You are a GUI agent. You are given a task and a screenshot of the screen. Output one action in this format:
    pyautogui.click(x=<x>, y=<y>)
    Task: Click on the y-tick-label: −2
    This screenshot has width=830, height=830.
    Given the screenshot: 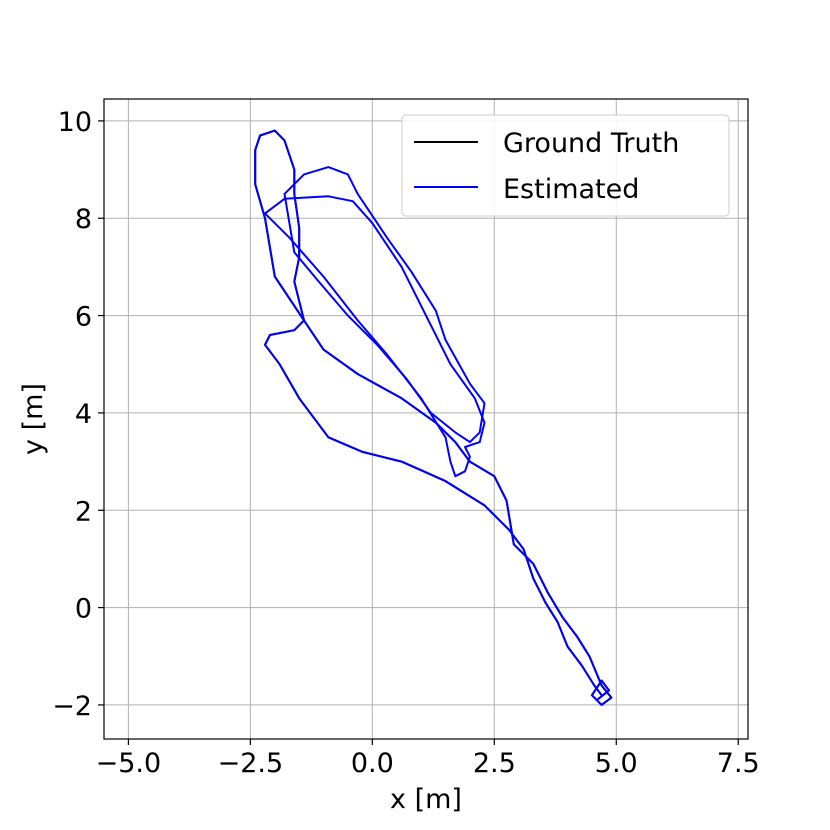 What is the action you would take?
    pyautogui.click(x=72, y=706)
    